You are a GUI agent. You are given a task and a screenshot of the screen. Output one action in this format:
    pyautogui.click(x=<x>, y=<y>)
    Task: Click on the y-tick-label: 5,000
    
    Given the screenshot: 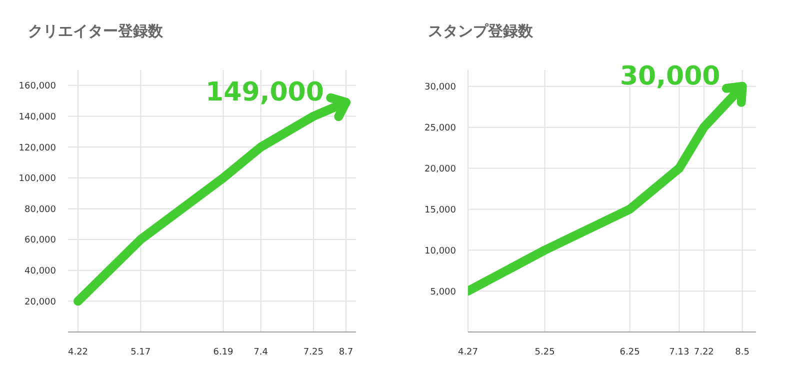 What is the action you would take?
    pyautogui.click(x=443, y=292)
    